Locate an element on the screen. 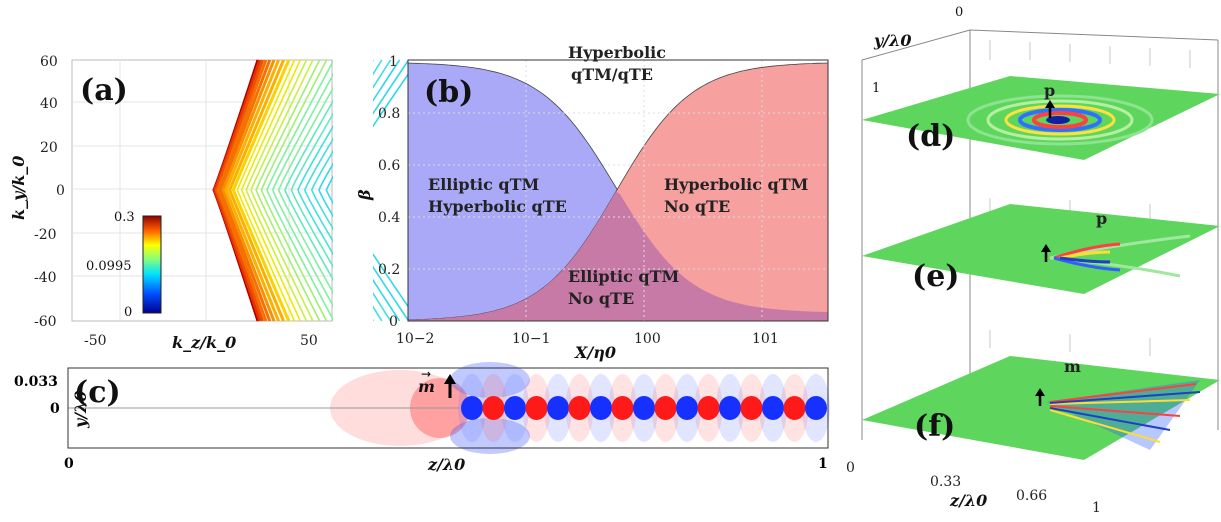  plate-f is located at coordinates (1041, 408).